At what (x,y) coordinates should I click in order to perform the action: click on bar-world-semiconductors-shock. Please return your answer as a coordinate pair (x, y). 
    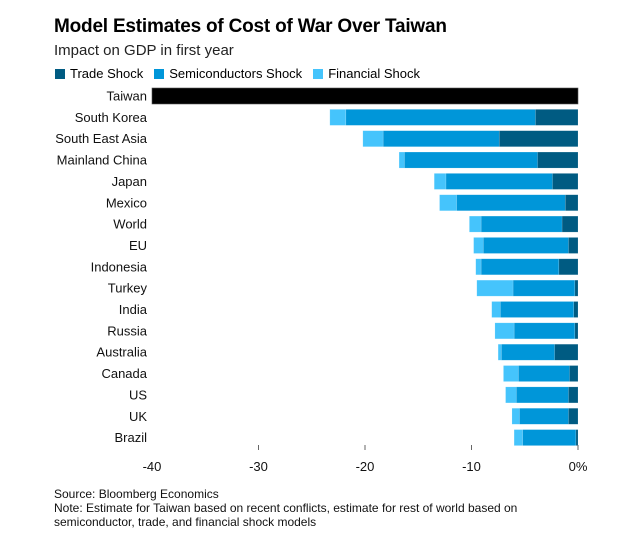
    Looking at the image, I should click on (521, 224).